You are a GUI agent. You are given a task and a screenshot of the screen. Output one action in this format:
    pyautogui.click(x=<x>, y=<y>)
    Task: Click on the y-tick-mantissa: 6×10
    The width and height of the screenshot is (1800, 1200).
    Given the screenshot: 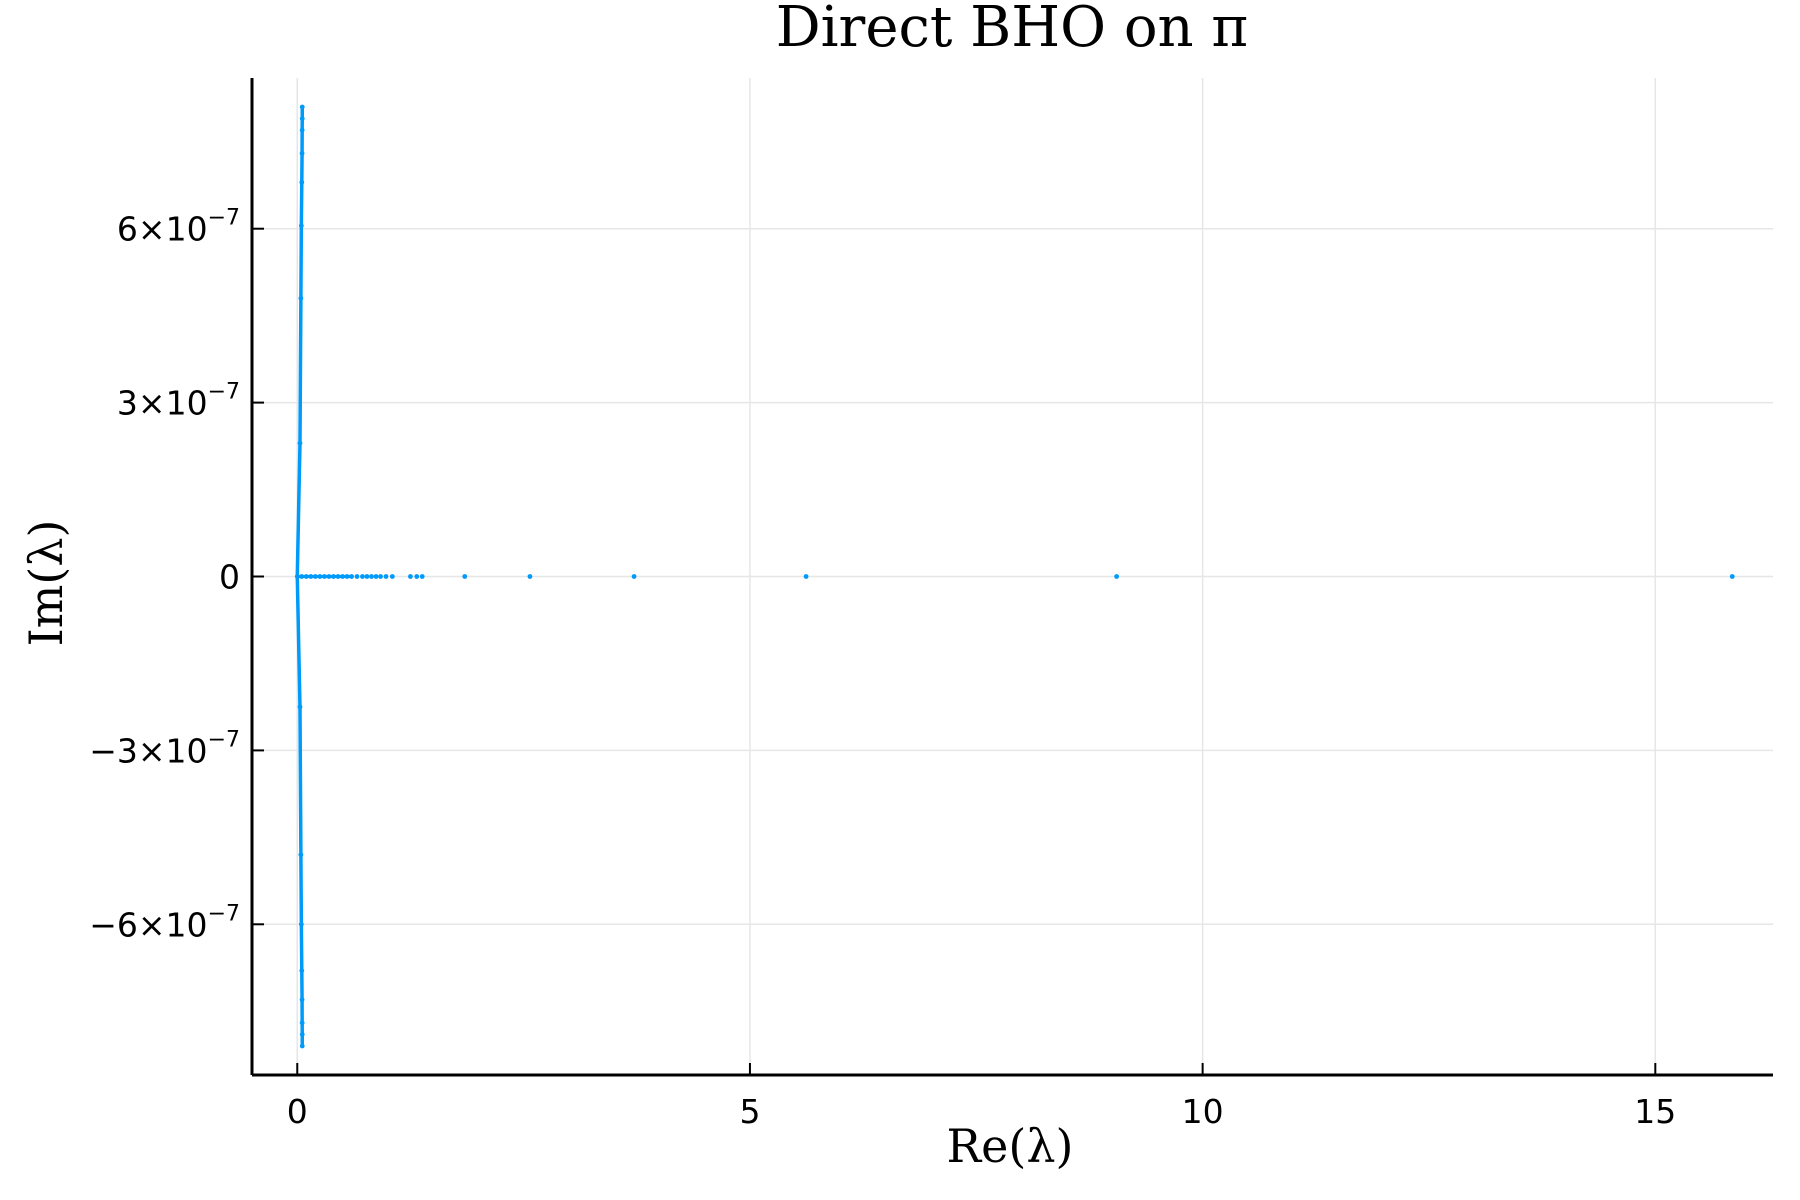 What is the action you would take?
    pyautogui.click(x=162, y=229)
    